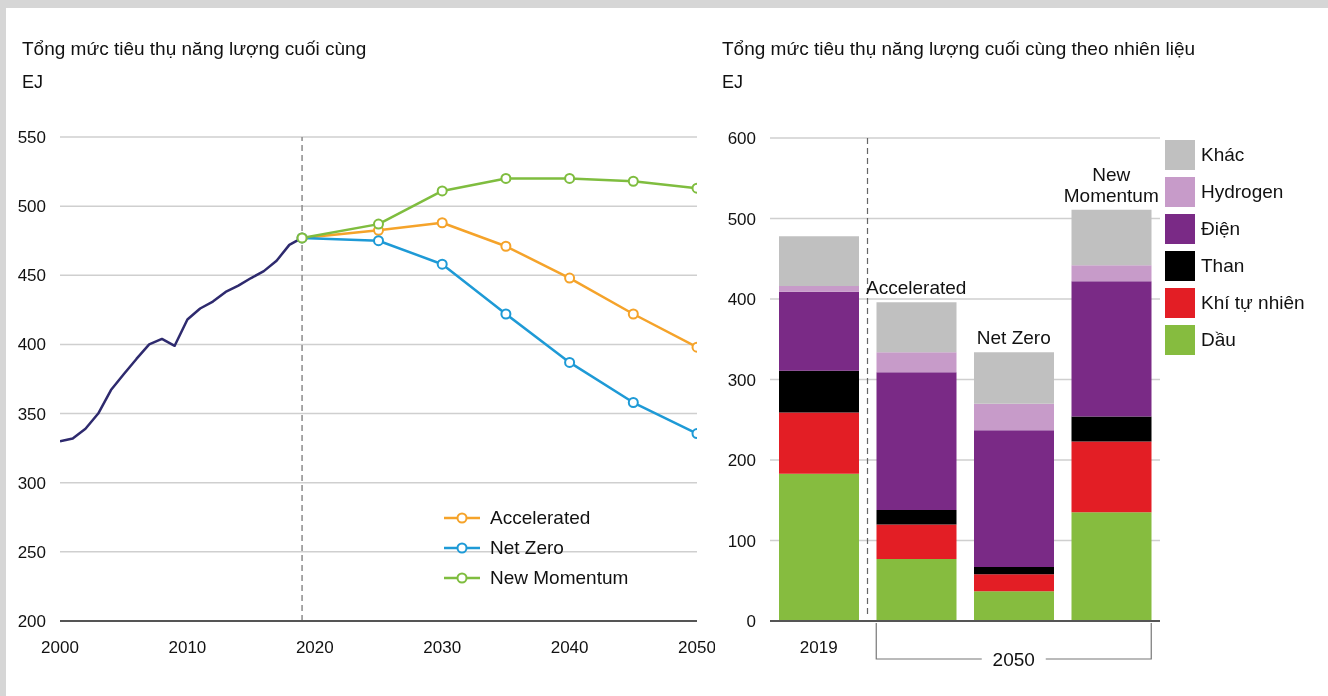  Describe the element at coordinates (314, 648) in the screenshot. I see `x-tick-label: 2020` at that location.